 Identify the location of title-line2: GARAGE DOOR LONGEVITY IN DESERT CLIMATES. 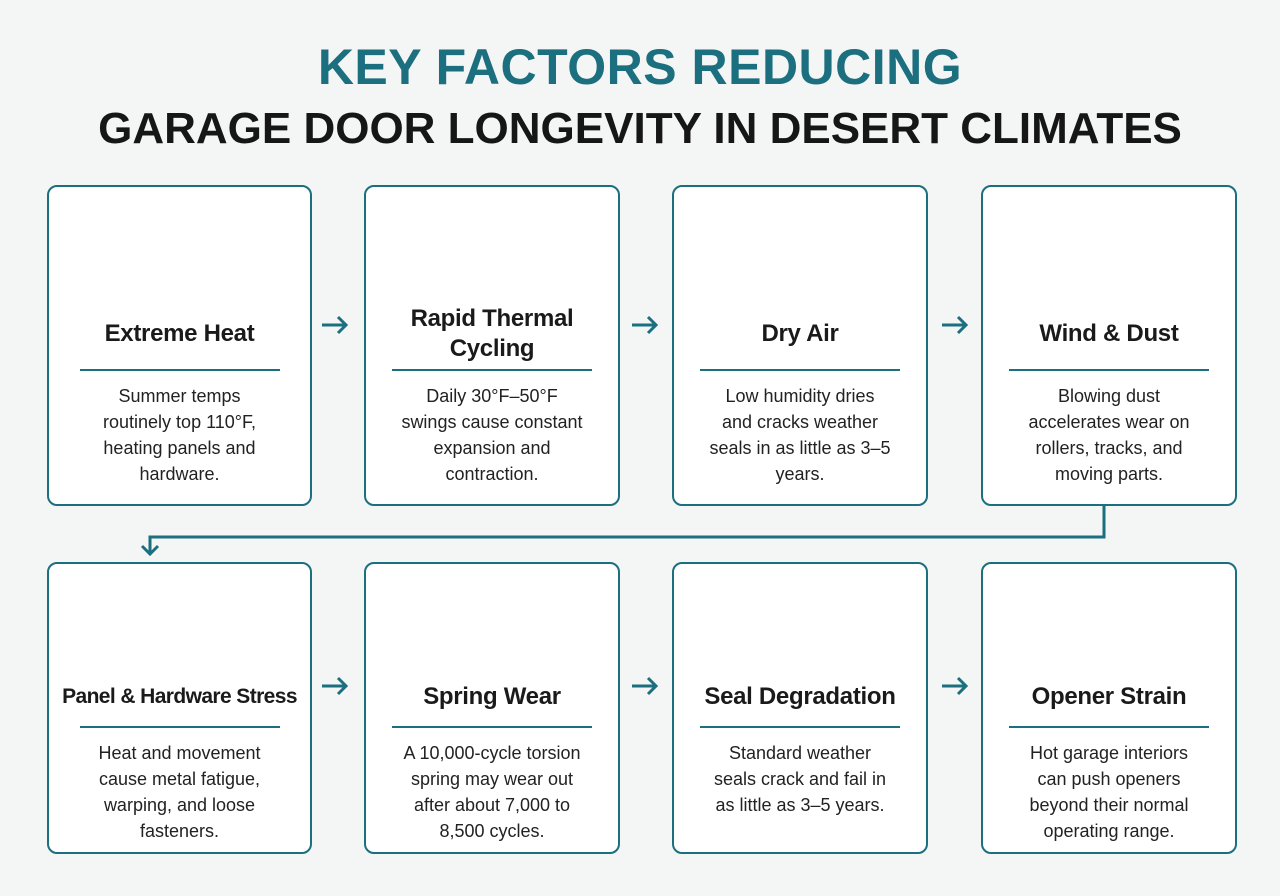
(640, 128).